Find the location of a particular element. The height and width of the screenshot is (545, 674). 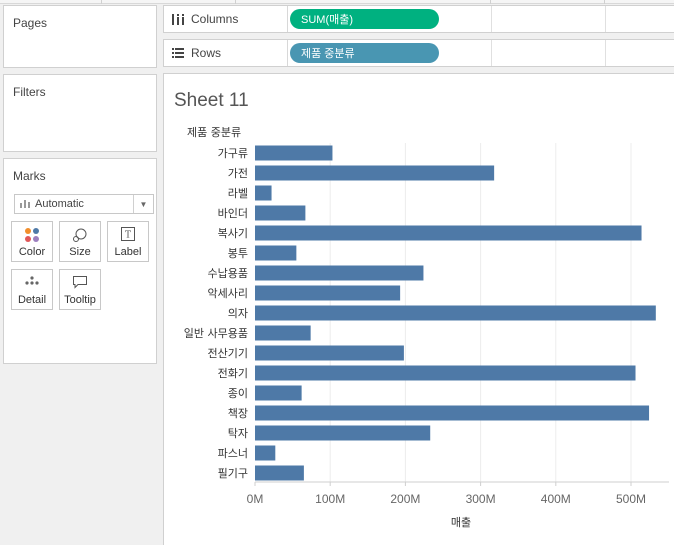

detail-button: Detail is located at coordinates (32, 289).